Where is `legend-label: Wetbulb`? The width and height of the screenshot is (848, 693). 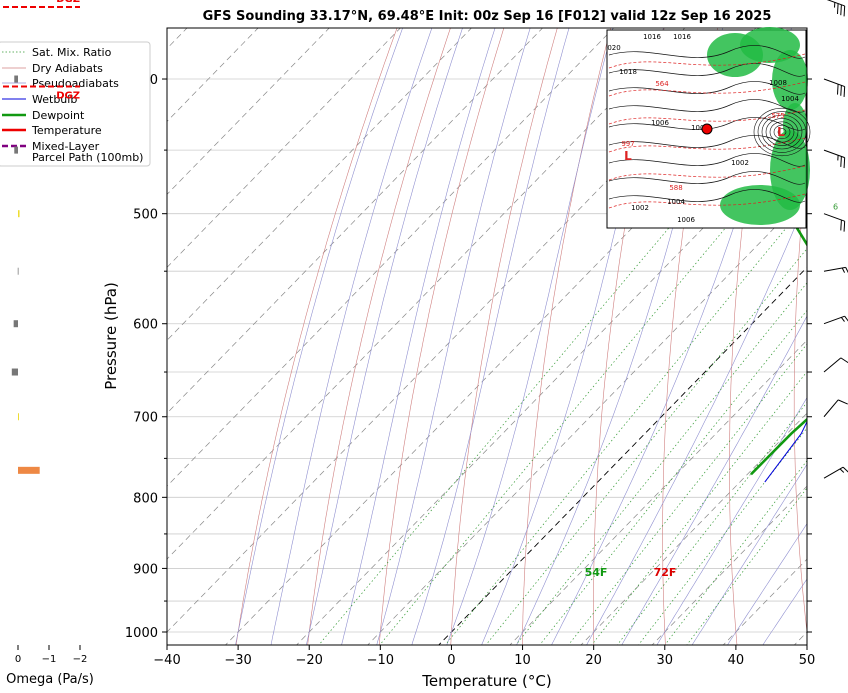 legend-label: Wetbulb is located at coordinates (54, 99).